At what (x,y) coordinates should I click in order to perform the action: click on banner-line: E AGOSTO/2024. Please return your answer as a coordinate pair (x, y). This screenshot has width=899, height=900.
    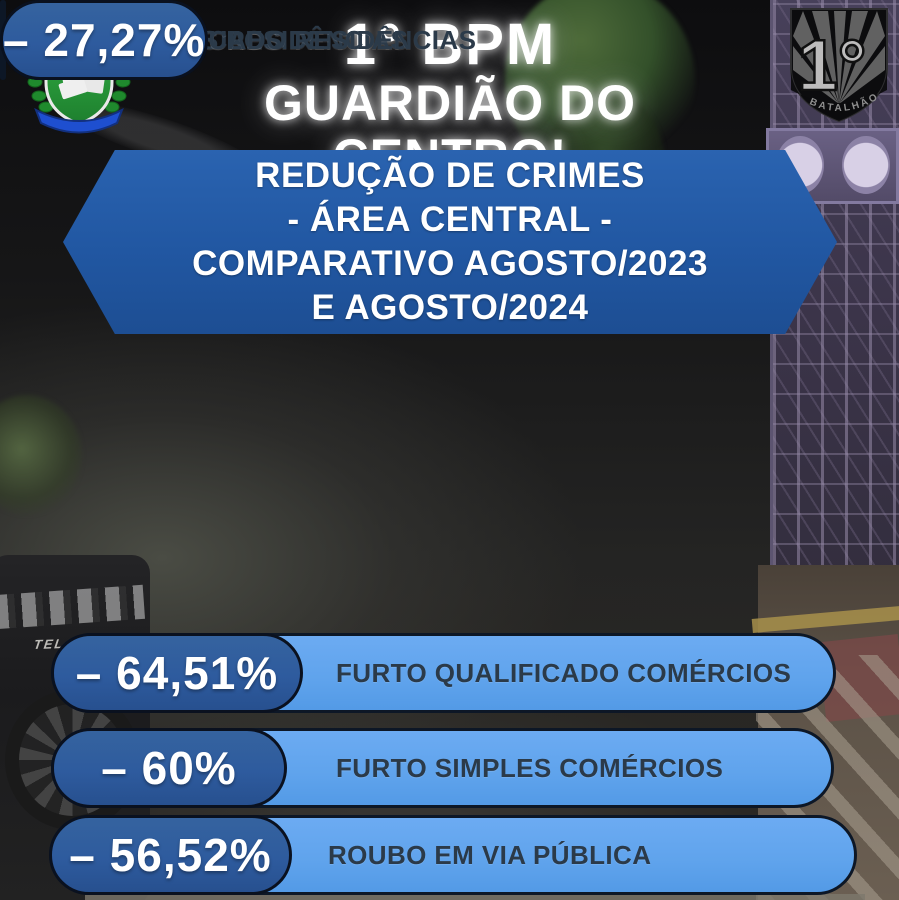
    Looking at the image, I should click on (450, 307).